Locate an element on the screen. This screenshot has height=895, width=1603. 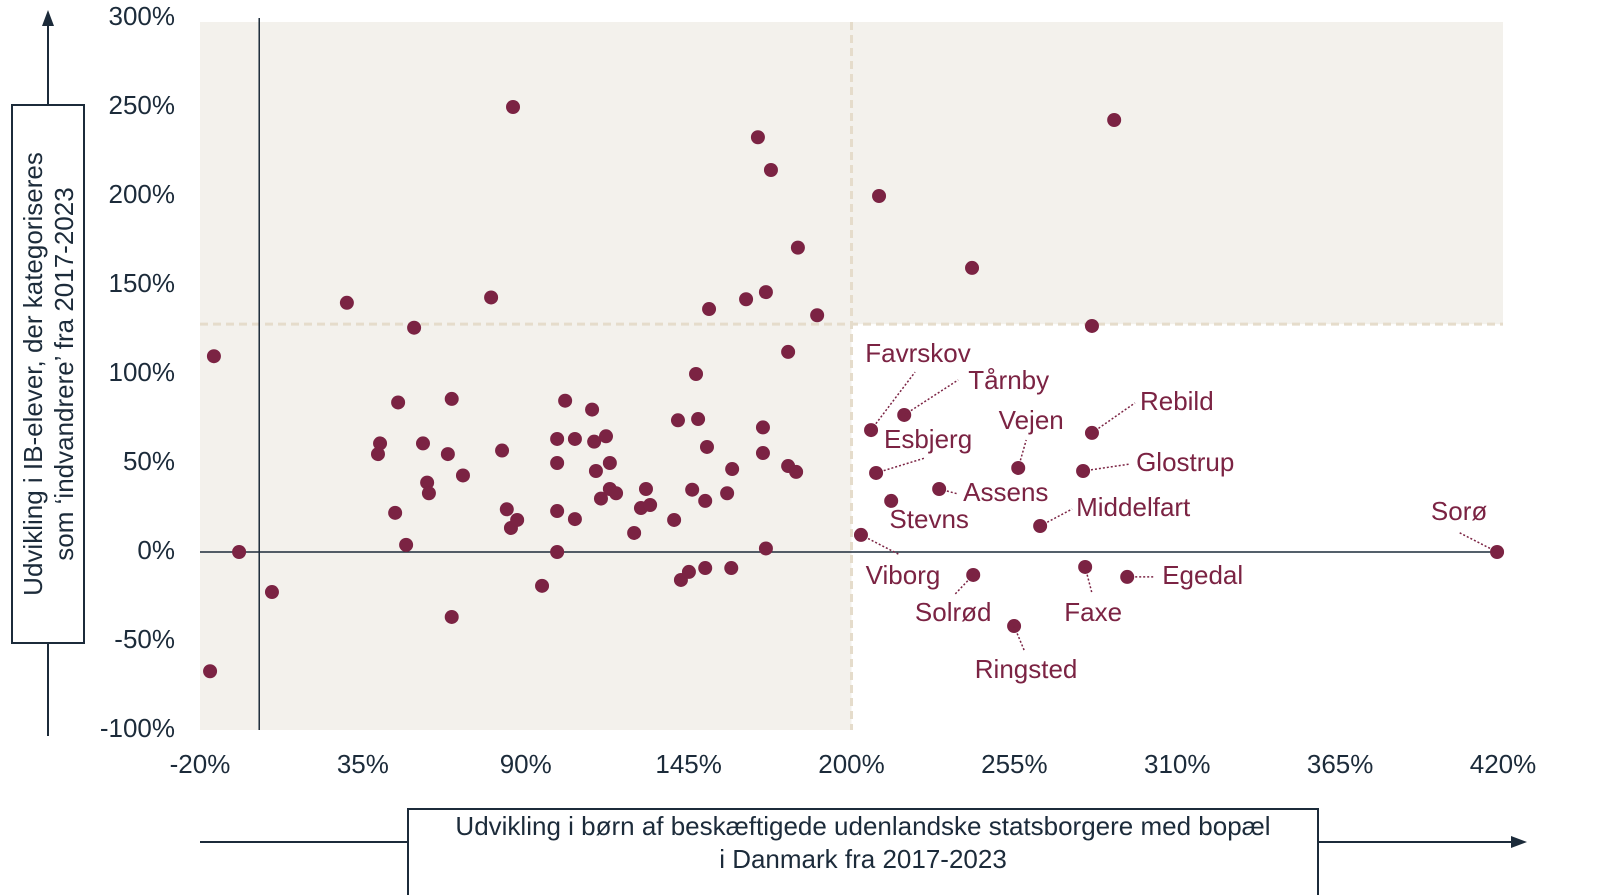
y-tick-label: 50% is located at coordinates (149, 461).